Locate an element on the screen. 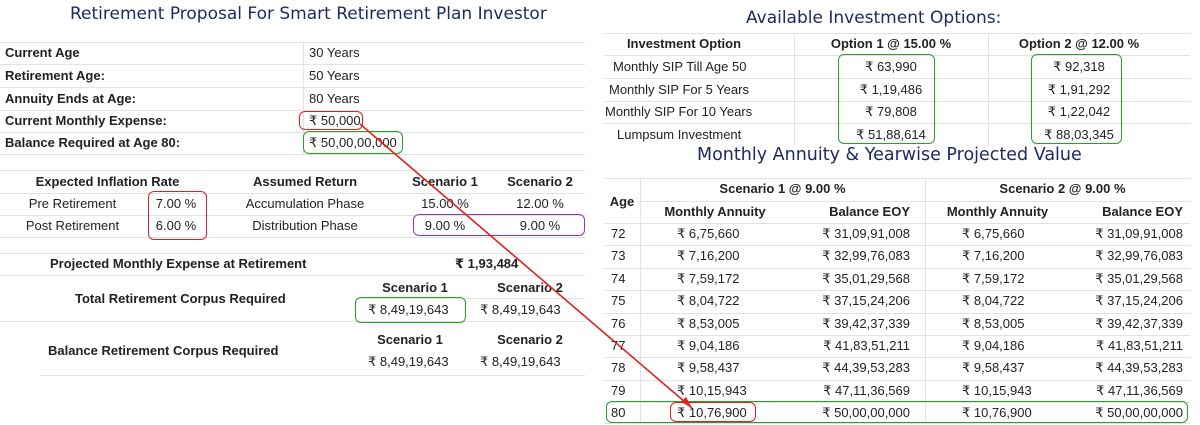  s2-monthly-annuity: ₹ 9,58,437 is located at coordinates (993, 367).